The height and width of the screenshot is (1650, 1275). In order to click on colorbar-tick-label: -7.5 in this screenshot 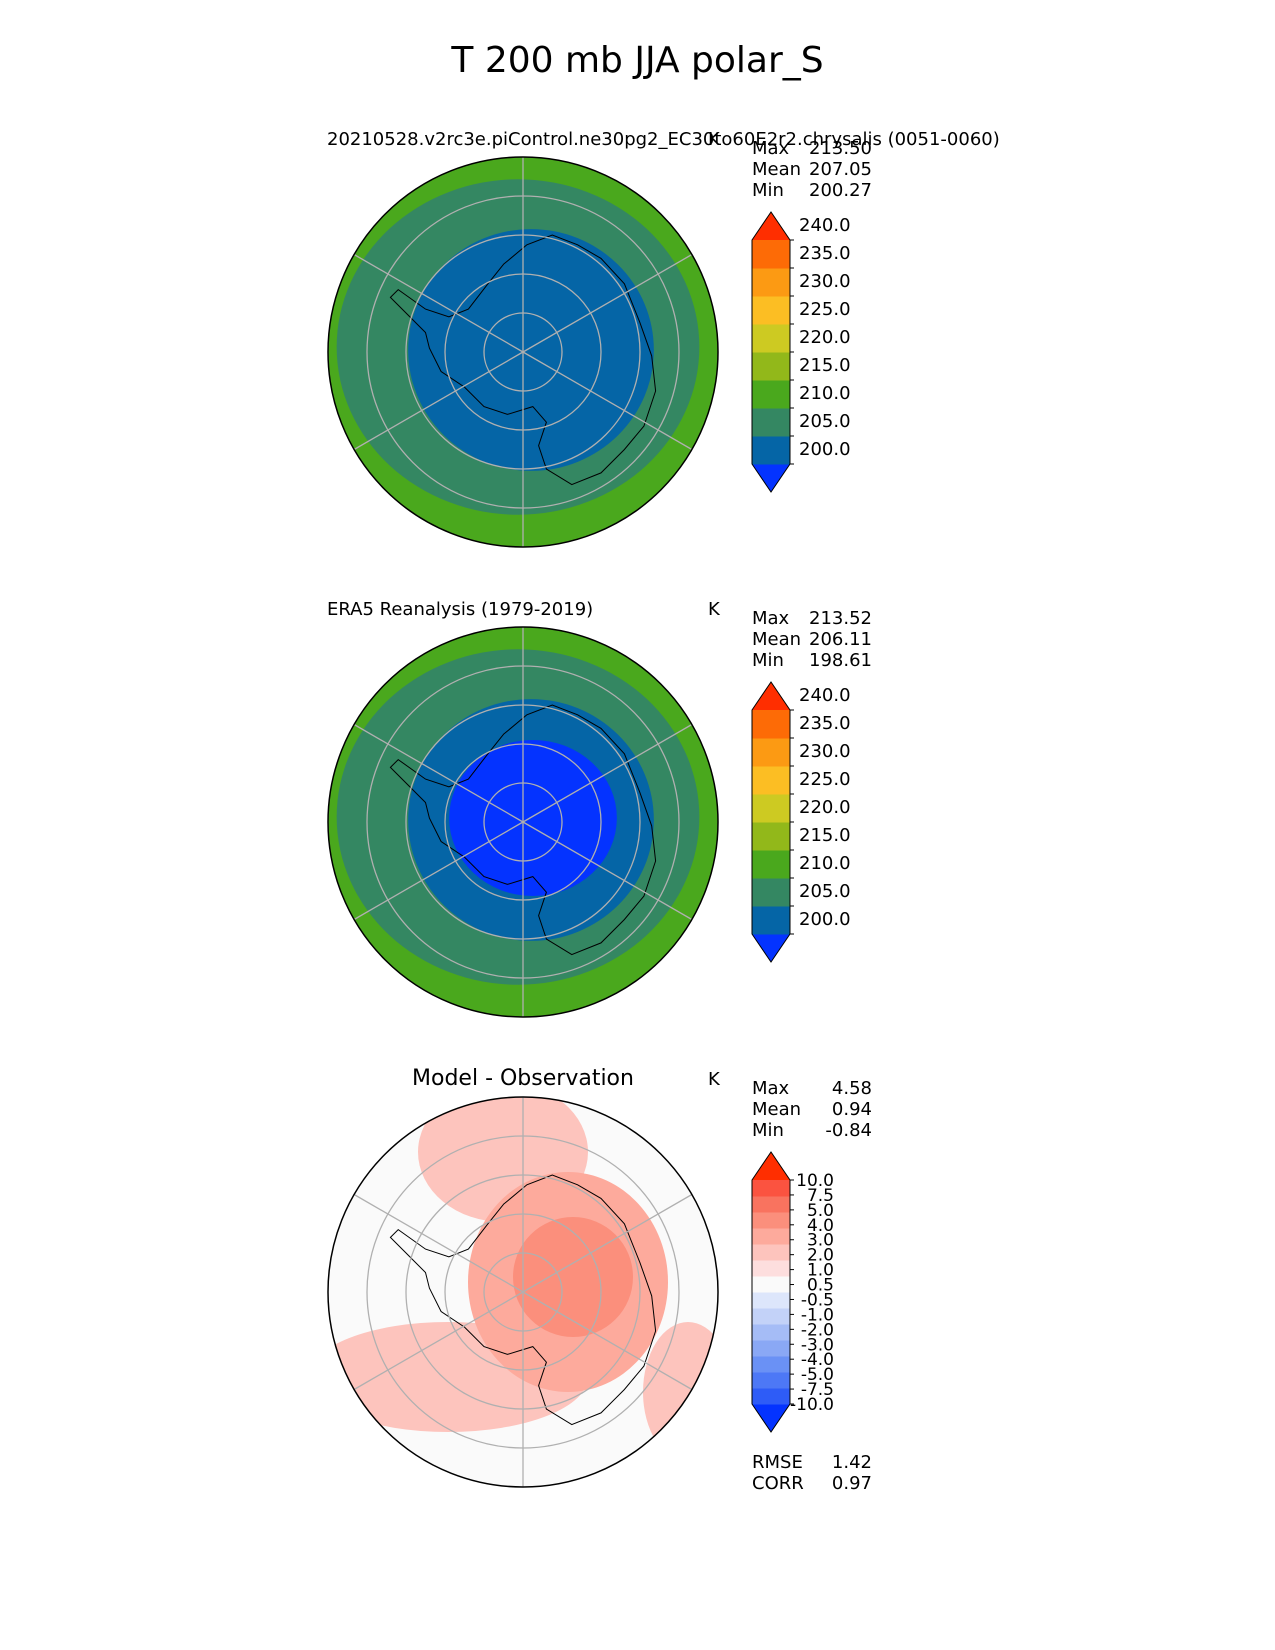, I will do `click(817, 1390)`.